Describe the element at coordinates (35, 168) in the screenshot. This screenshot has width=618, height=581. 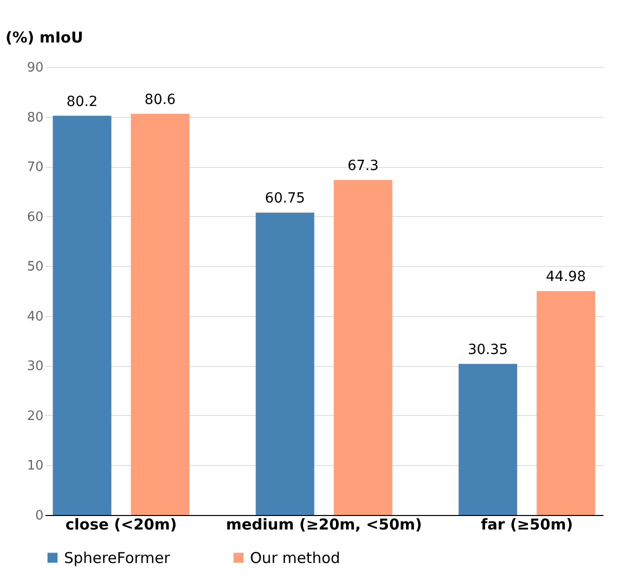
I see `y-tick-label: 70` at that location.